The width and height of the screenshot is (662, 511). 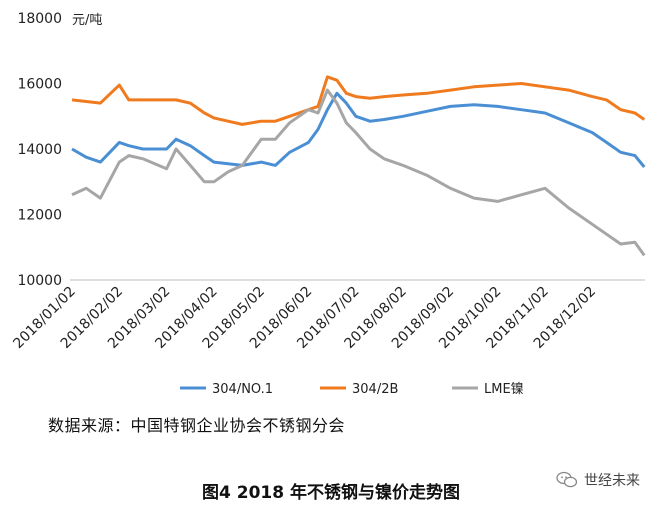 What do you see at coordinates (375, 389) in the screenshot?
I see `legend-label: 304/2B` at bounding box center [375, 389].